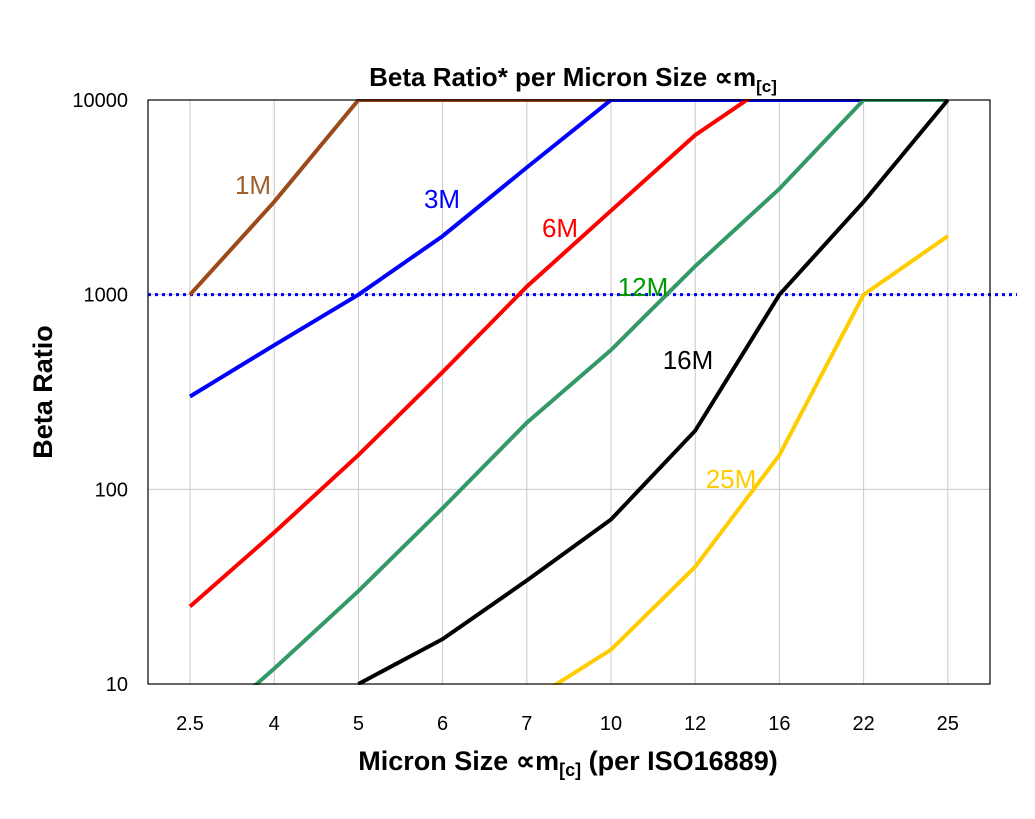 This screenshot has width=1035, height=819. What do you see at coordinates (863, 724) in the screenshot?
I see `x-tick-label: 22` at bounding box center [863, 724].